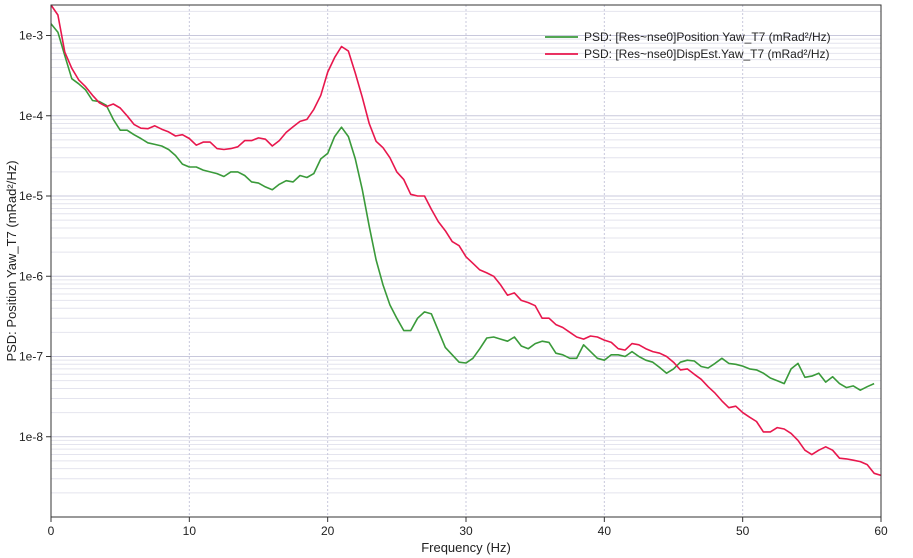 This screenshot has height=558, width=913. I want to click on x-tick-label: 50, so click(743, 531).